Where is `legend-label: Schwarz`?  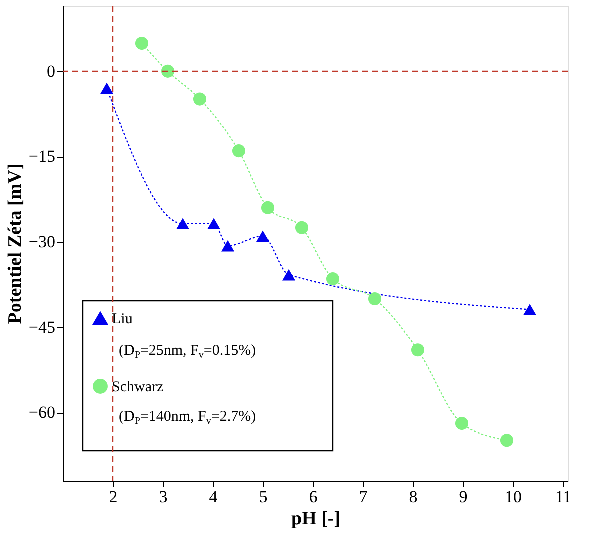 legend-label: Schwarz is located at coordinates (138, 388).